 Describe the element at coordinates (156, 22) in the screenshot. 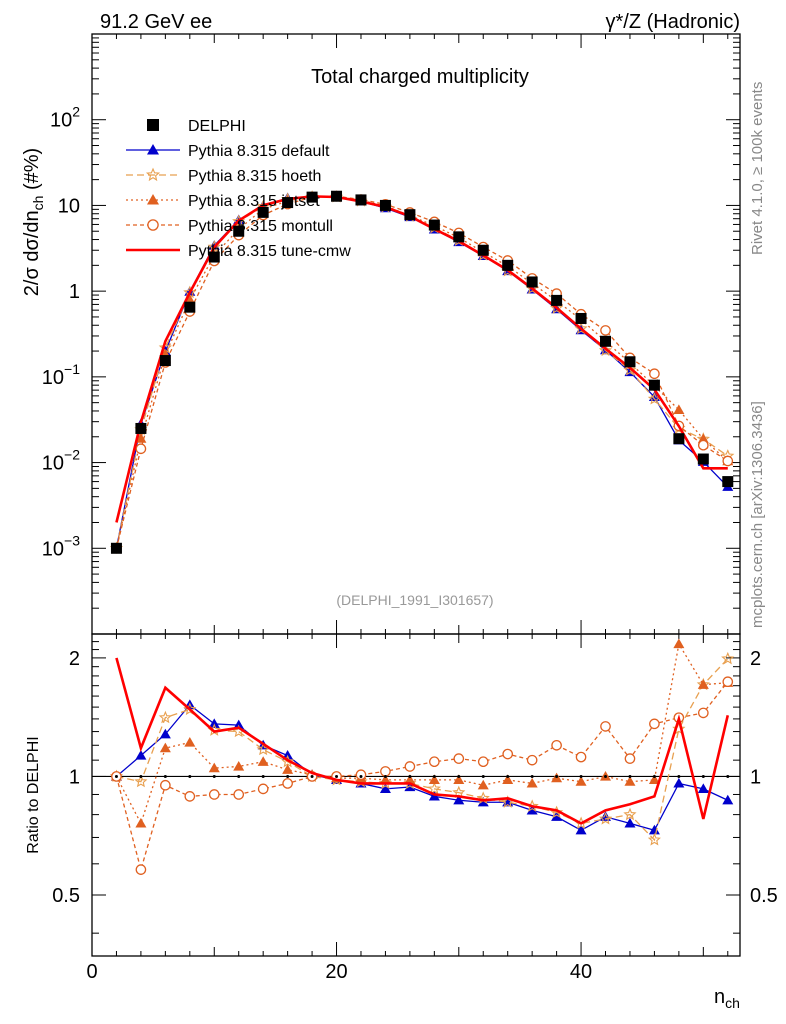

I see `header-left: 91.2 GeV ee` at that location.